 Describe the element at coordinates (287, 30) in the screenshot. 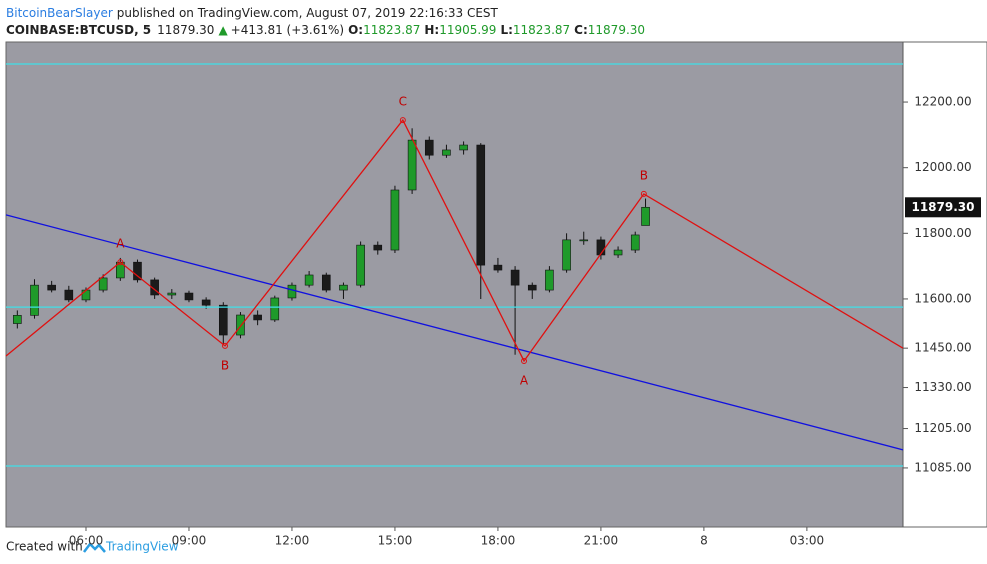

I see `change: +413.81 (+3.61%)` at that location.